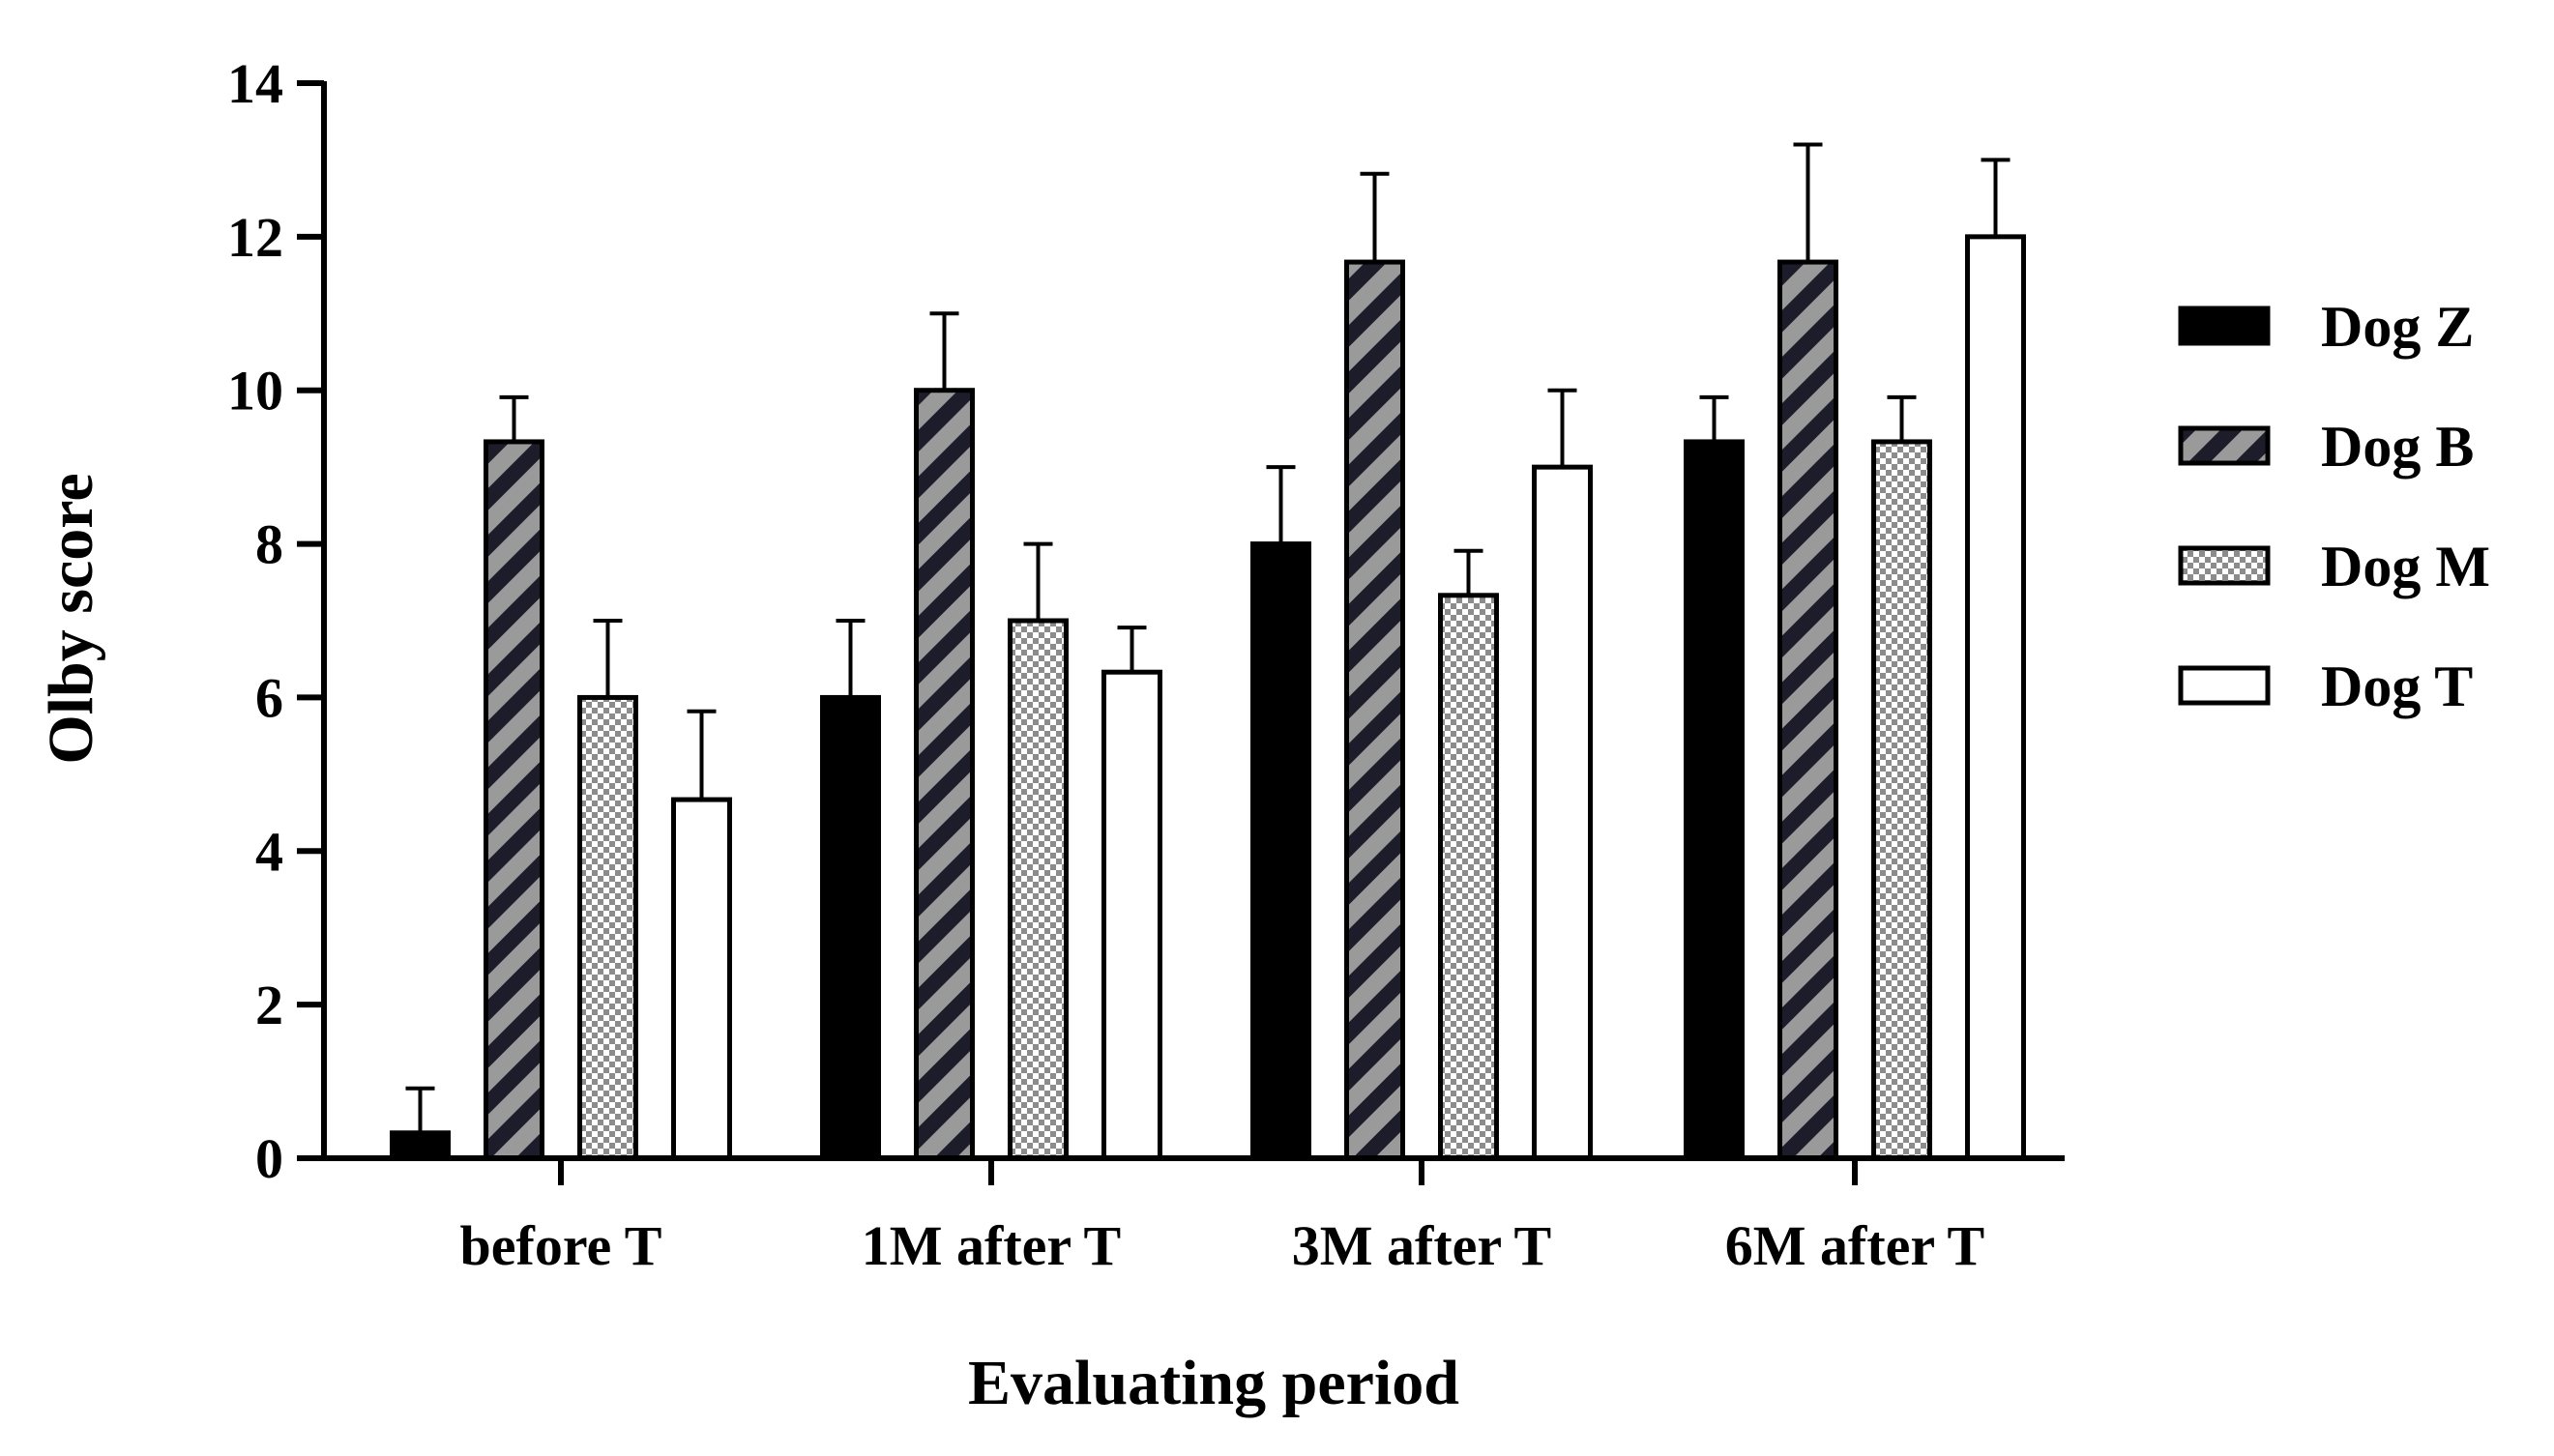  Describe the element at coordinates (2397, 687) in the screenshot. I see `legend-label-dog-t: Dog T` at that location.